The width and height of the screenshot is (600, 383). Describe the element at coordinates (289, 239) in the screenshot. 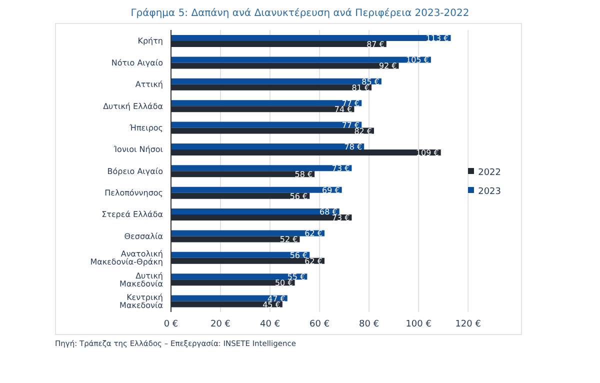

I see `data-label: 52 €` at that location.